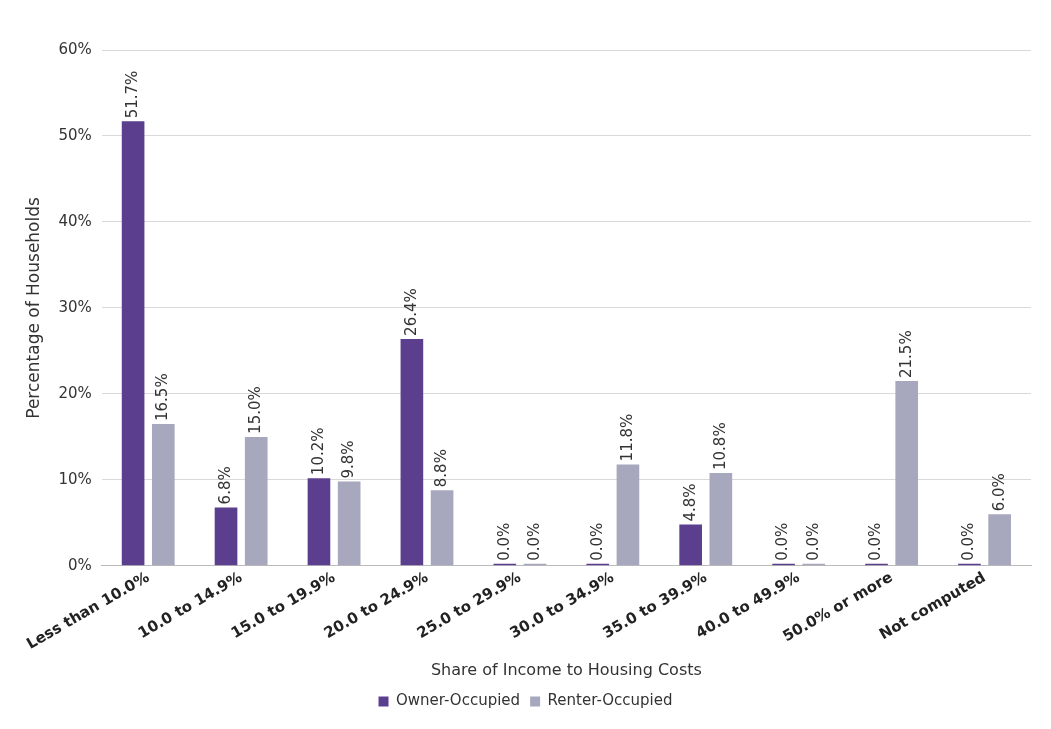  Describe the element at coordinates (75, 392) in the screenshot. I see `y-tick-label: 20%` at that location.